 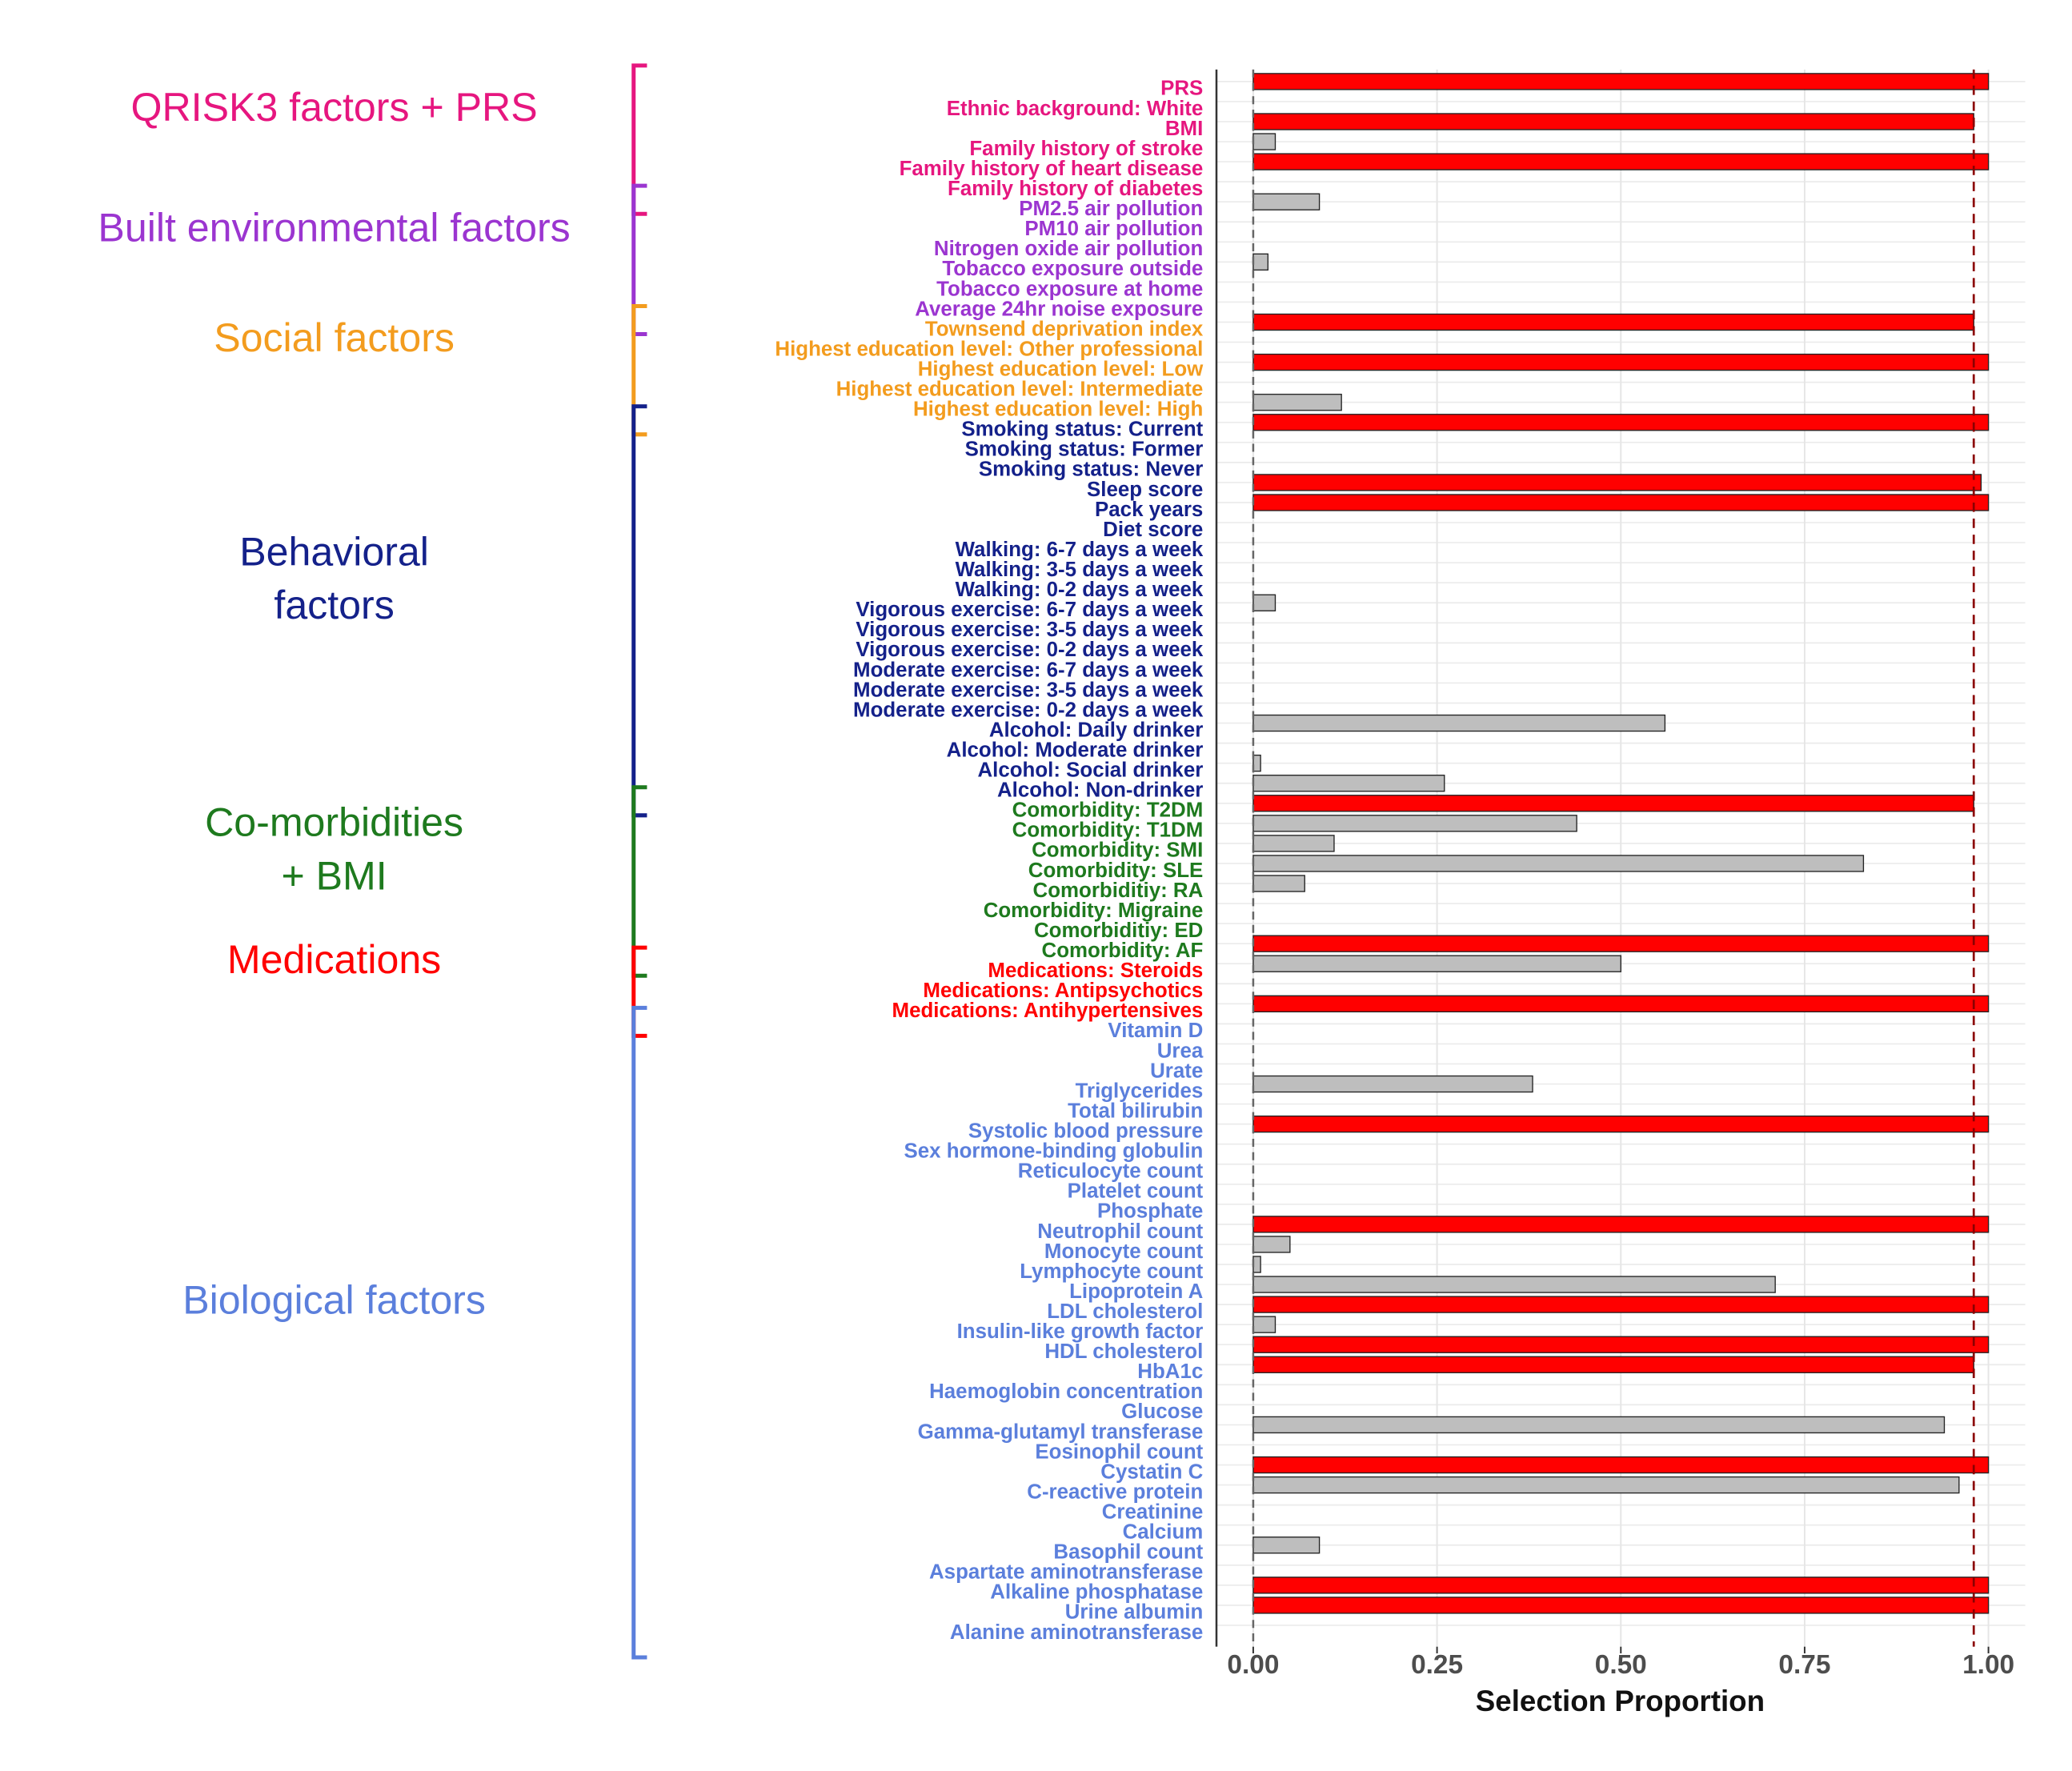 What do you see at coordinates (1030, 650) in the screenshot?
I see `category-label: Vigorous exercise: 0-2 days a week` at bounding box center [1030, 650].